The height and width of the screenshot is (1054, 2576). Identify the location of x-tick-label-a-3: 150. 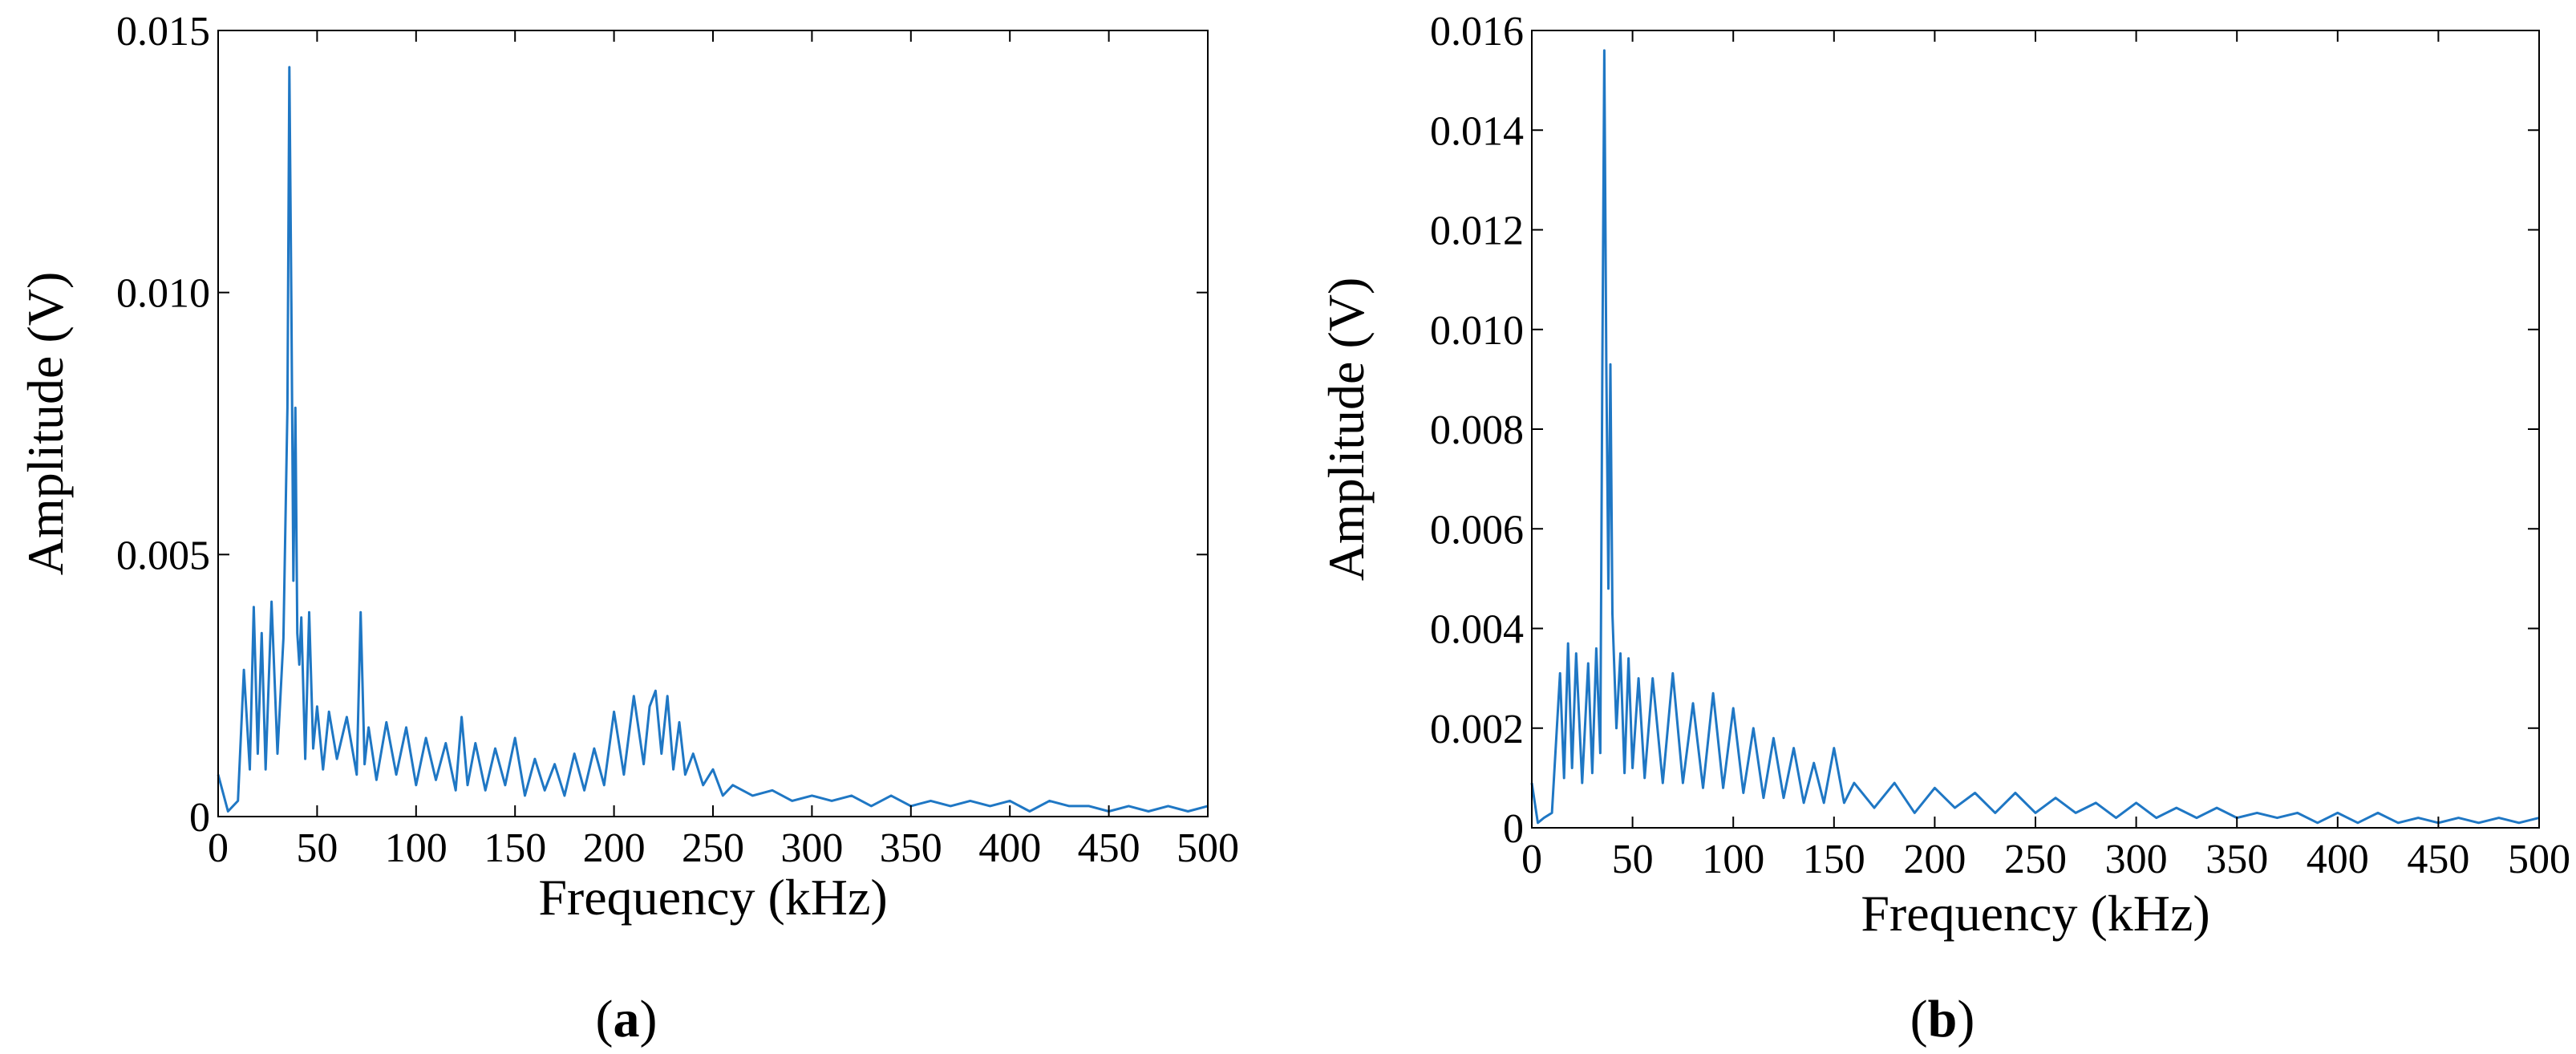
(515, 848).